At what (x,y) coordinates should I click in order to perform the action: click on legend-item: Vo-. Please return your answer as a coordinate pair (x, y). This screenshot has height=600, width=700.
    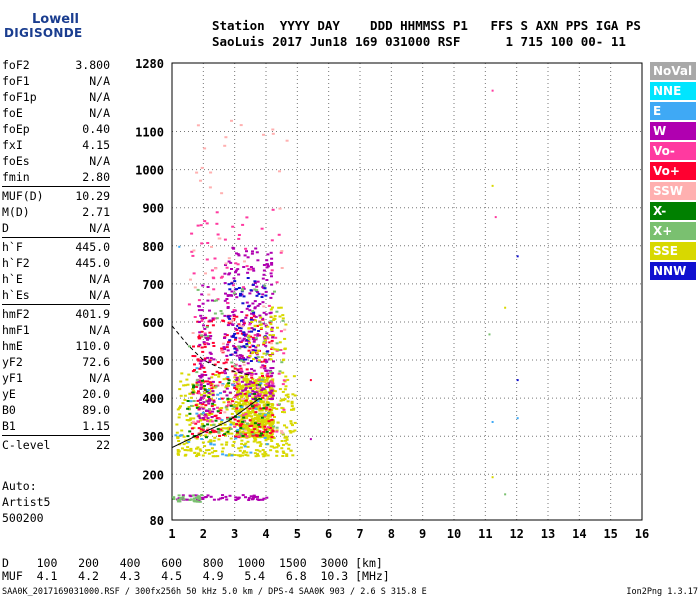
    Looking at the image, I should click on (673, 151).